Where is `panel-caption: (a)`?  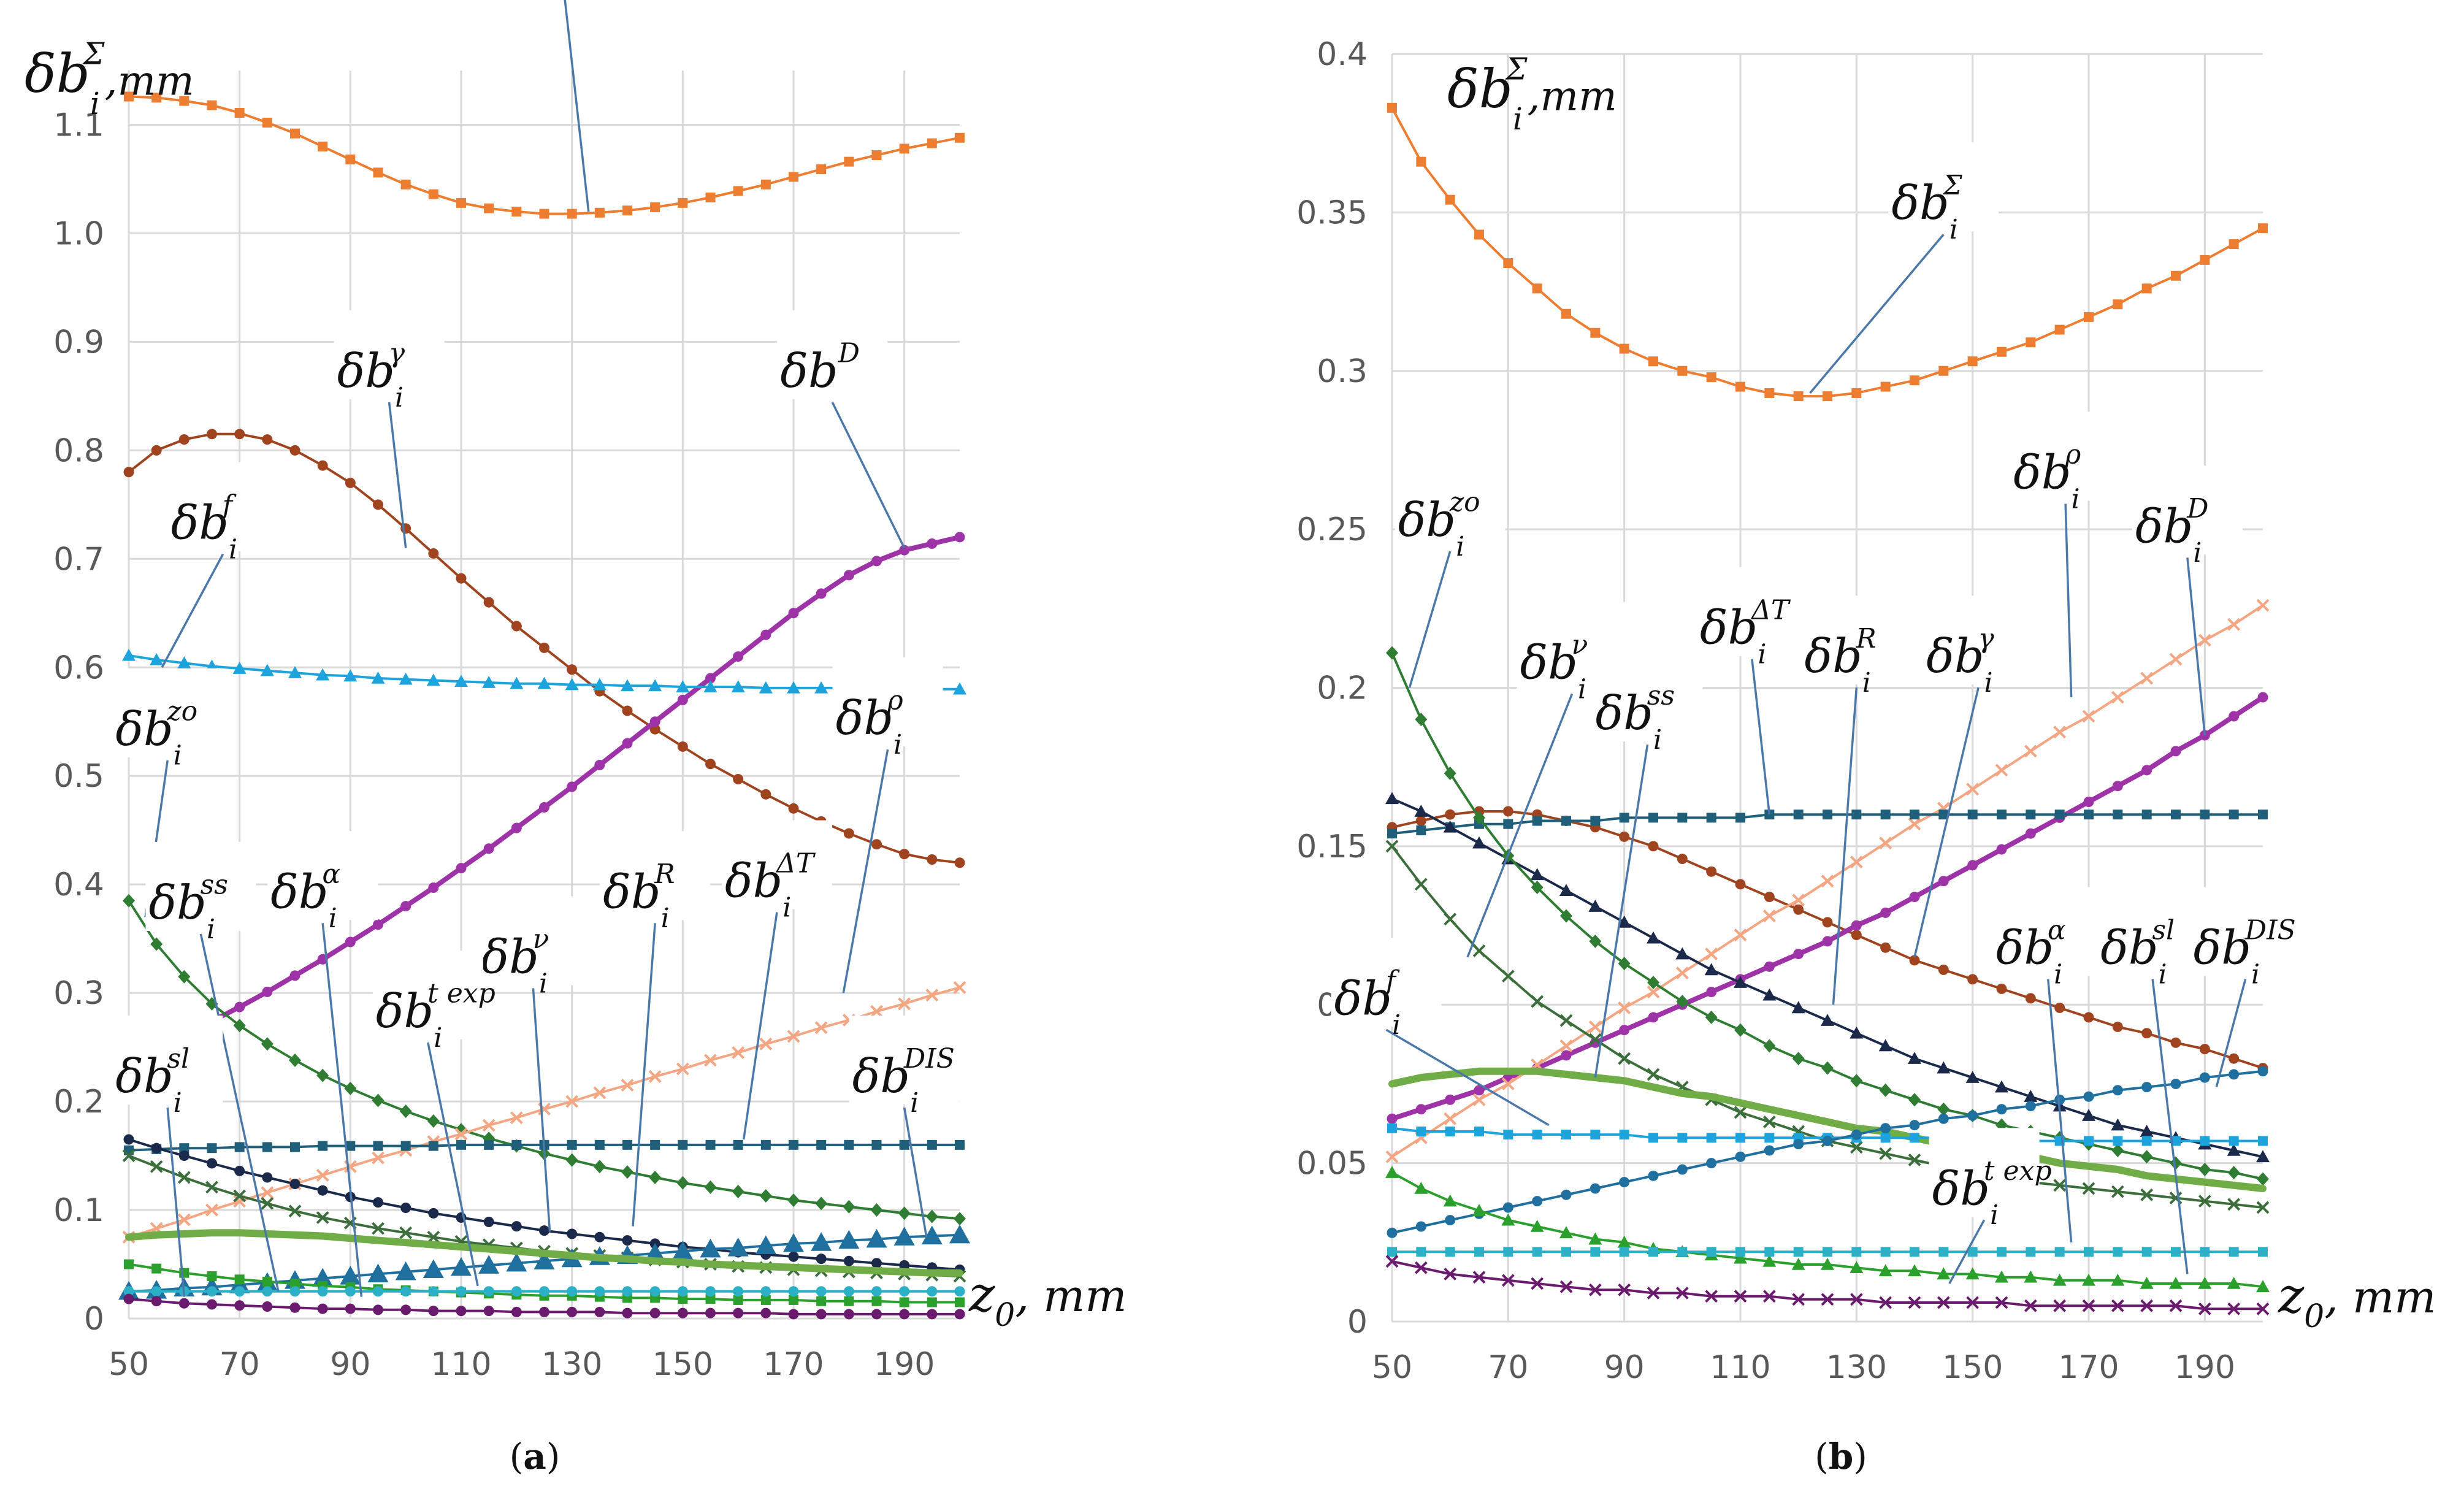 panel-caption: (a) is located at coordinates (535, 1456).